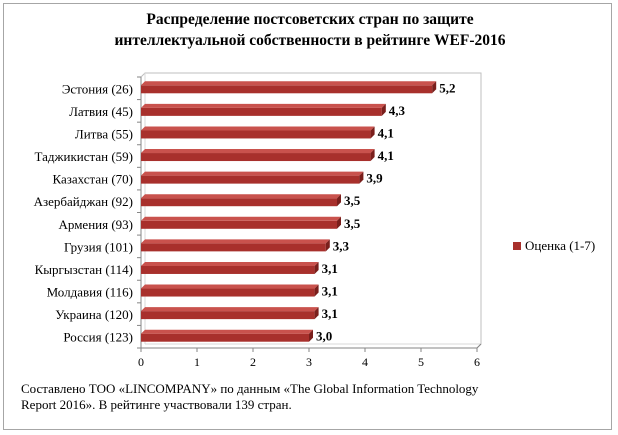 This screenshot has width=618, height=435. Describe the element at coordinates (104, 133) in the screenshot. I see `category-label: Литва (55)` at that location.